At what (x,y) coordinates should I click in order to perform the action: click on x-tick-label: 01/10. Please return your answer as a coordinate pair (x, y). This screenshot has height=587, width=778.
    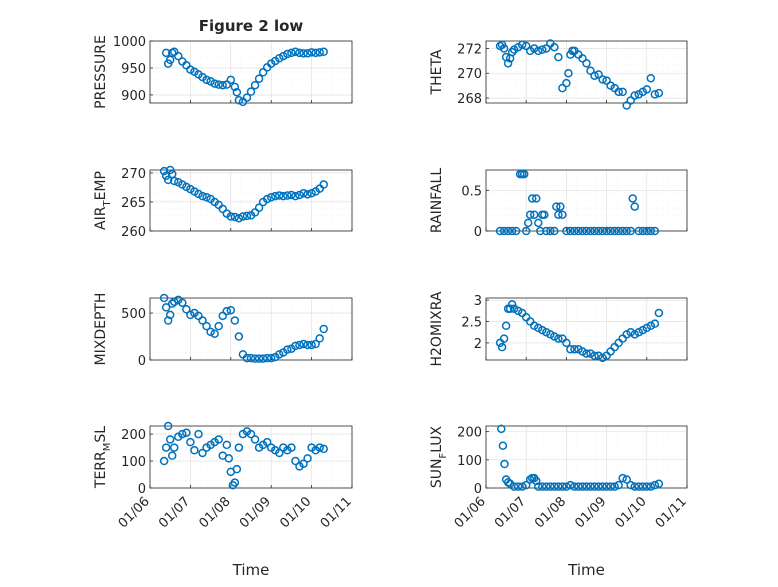
    Looking at the image, I should click on (631, 512).